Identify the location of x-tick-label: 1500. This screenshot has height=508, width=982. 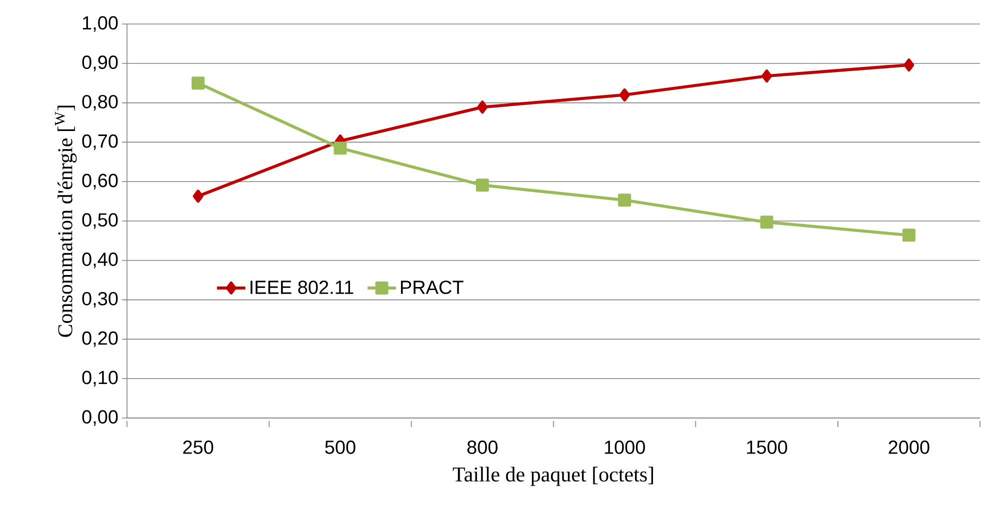
(767, 447).